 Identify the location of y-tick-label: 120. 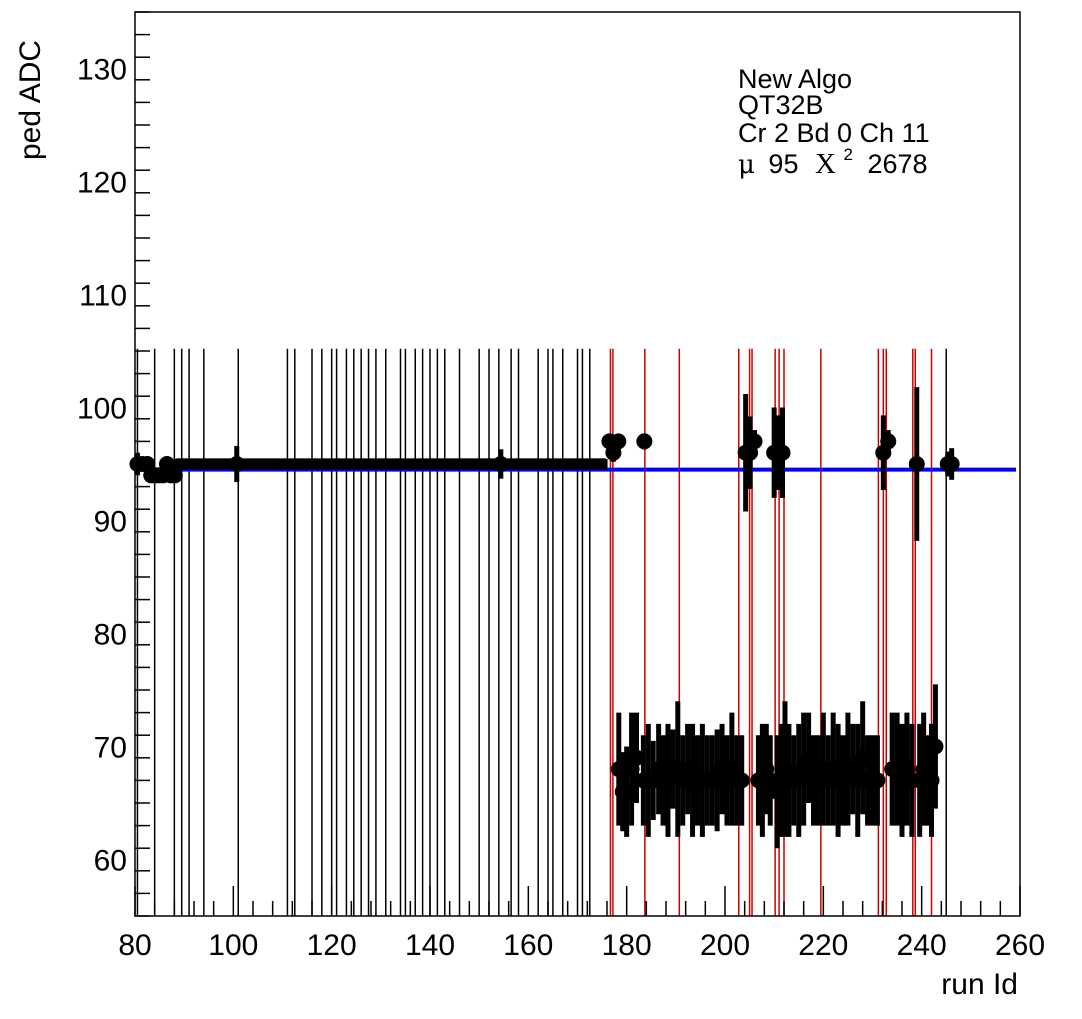
(102, 183).